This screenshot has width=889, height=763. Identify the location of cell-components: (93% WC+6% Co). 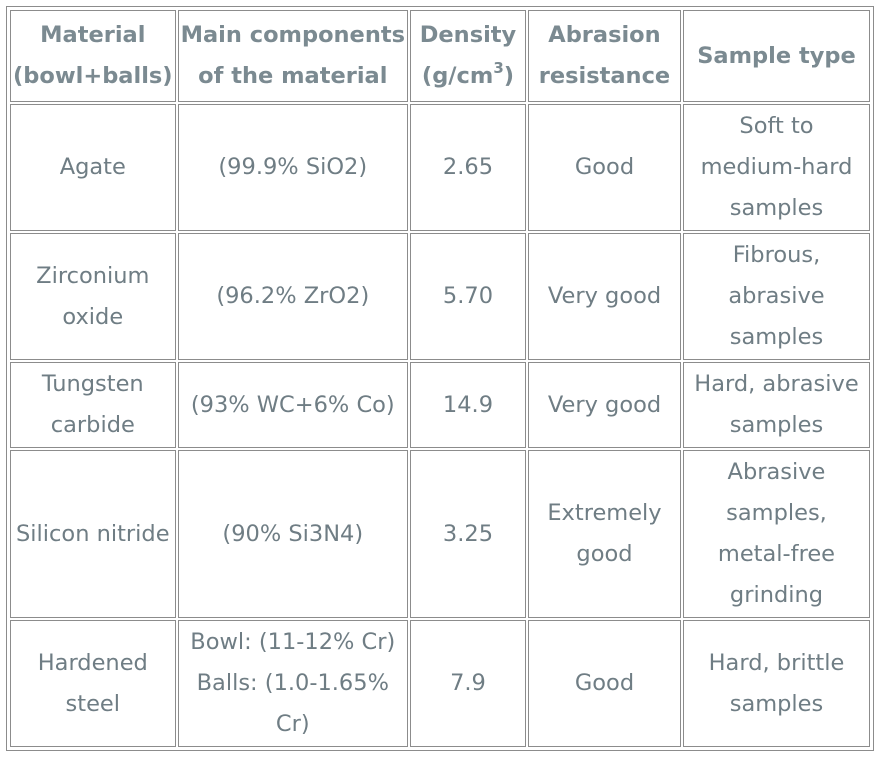
(292, 405).